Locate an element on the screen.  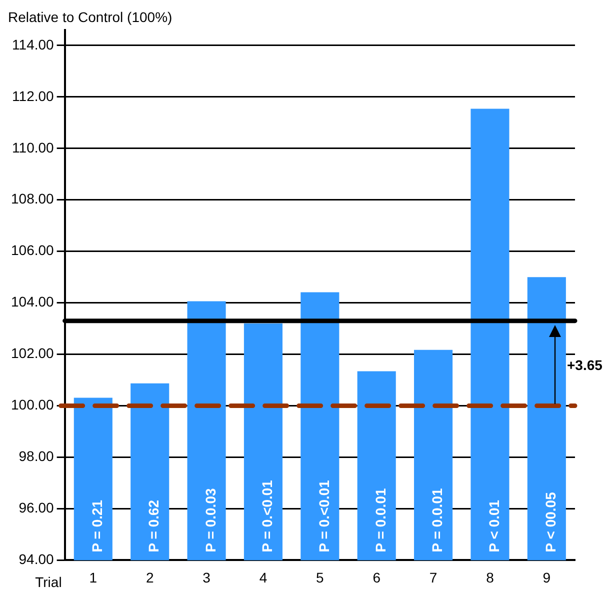
annotation: P = 0.62 is located at coordinates (154, 526).